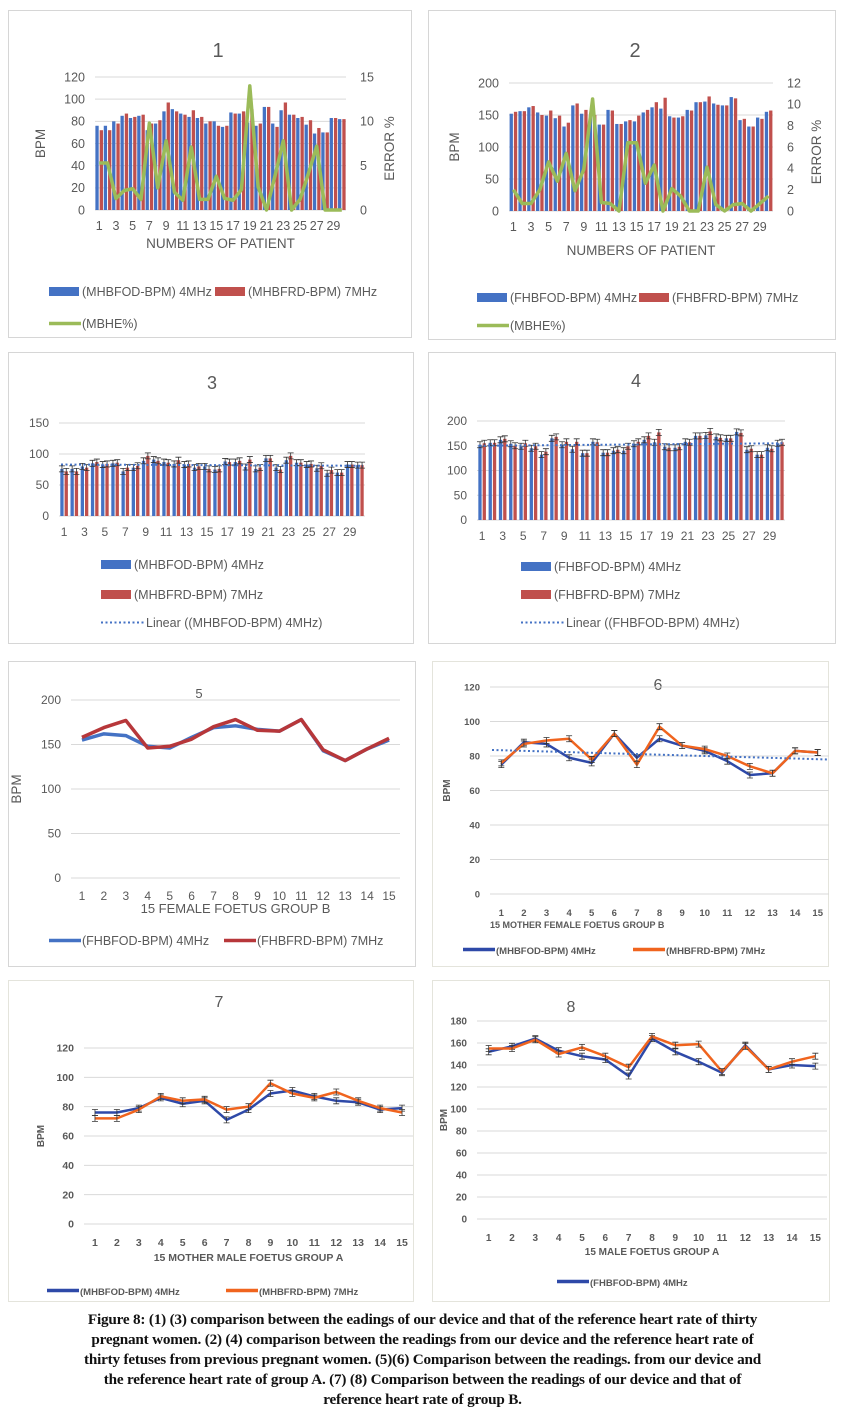 Image resolution: width=845 pixels, height=1428 pixels. Describe the element at coordinates (760, 227) in the screenshot. I see `x-tick-label: 29` at that location.